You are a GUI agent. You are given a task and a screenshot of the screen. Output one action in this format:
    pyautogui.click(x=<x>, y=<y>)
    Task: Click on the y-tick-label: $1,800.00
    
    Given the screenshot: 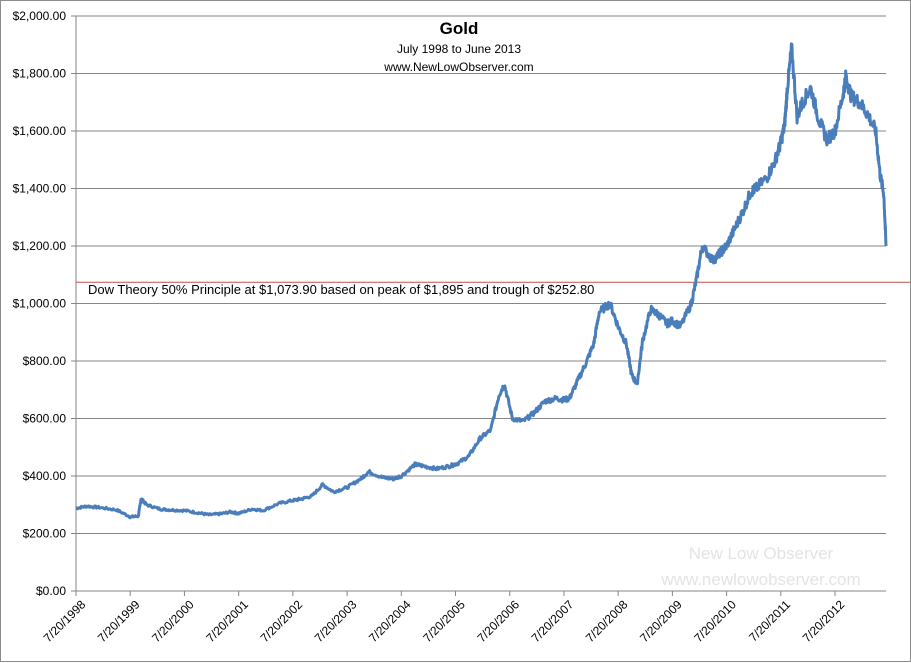 What is the action you would take?
    pyautogui.click(x=40, y=74)
    